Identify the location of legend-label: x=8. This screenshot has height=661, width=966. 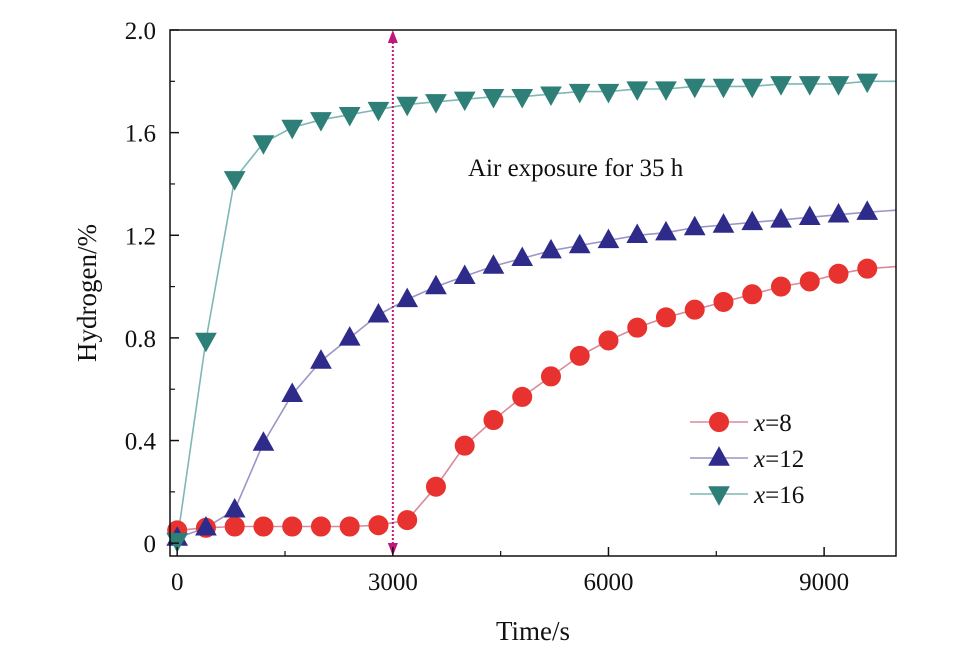
(772, 423).